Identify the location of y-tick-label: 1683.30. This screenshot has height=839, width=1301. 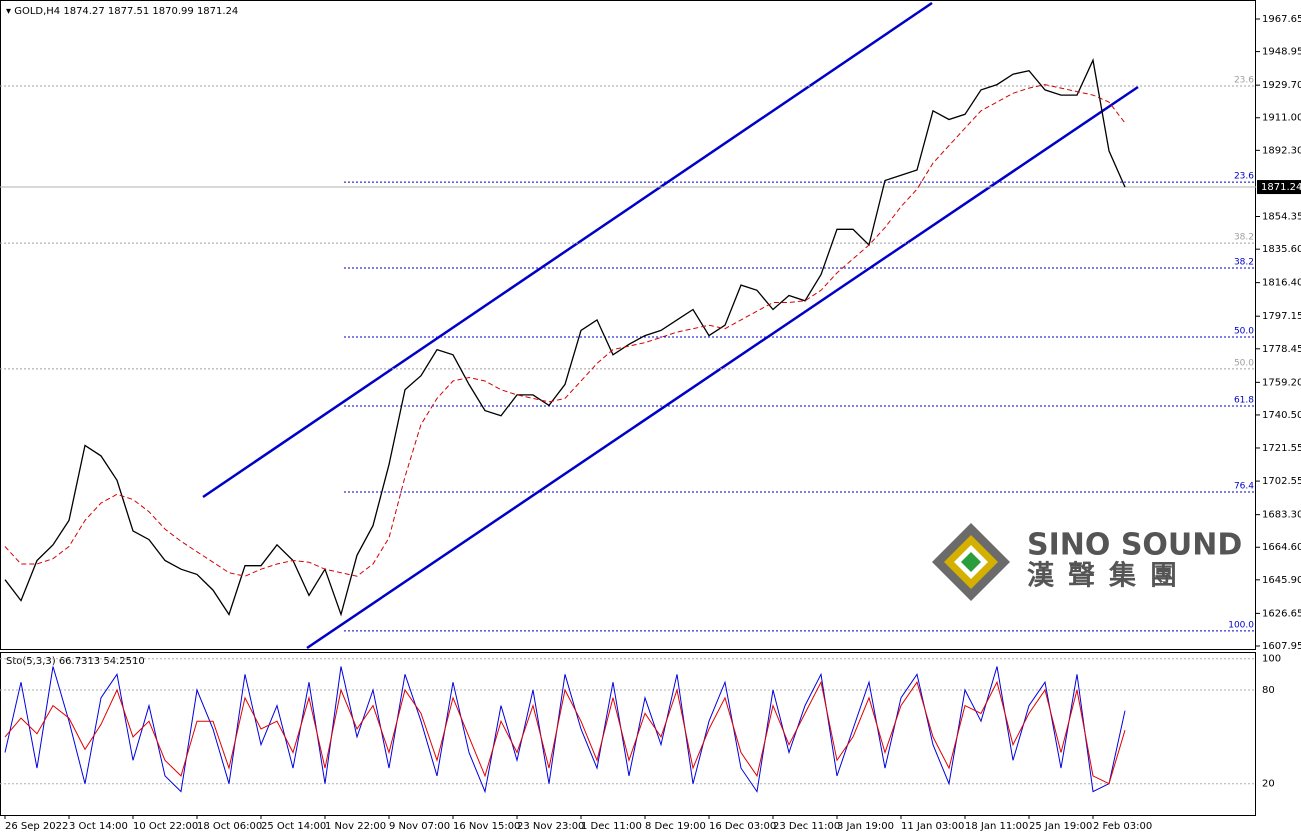
(1281, 515).